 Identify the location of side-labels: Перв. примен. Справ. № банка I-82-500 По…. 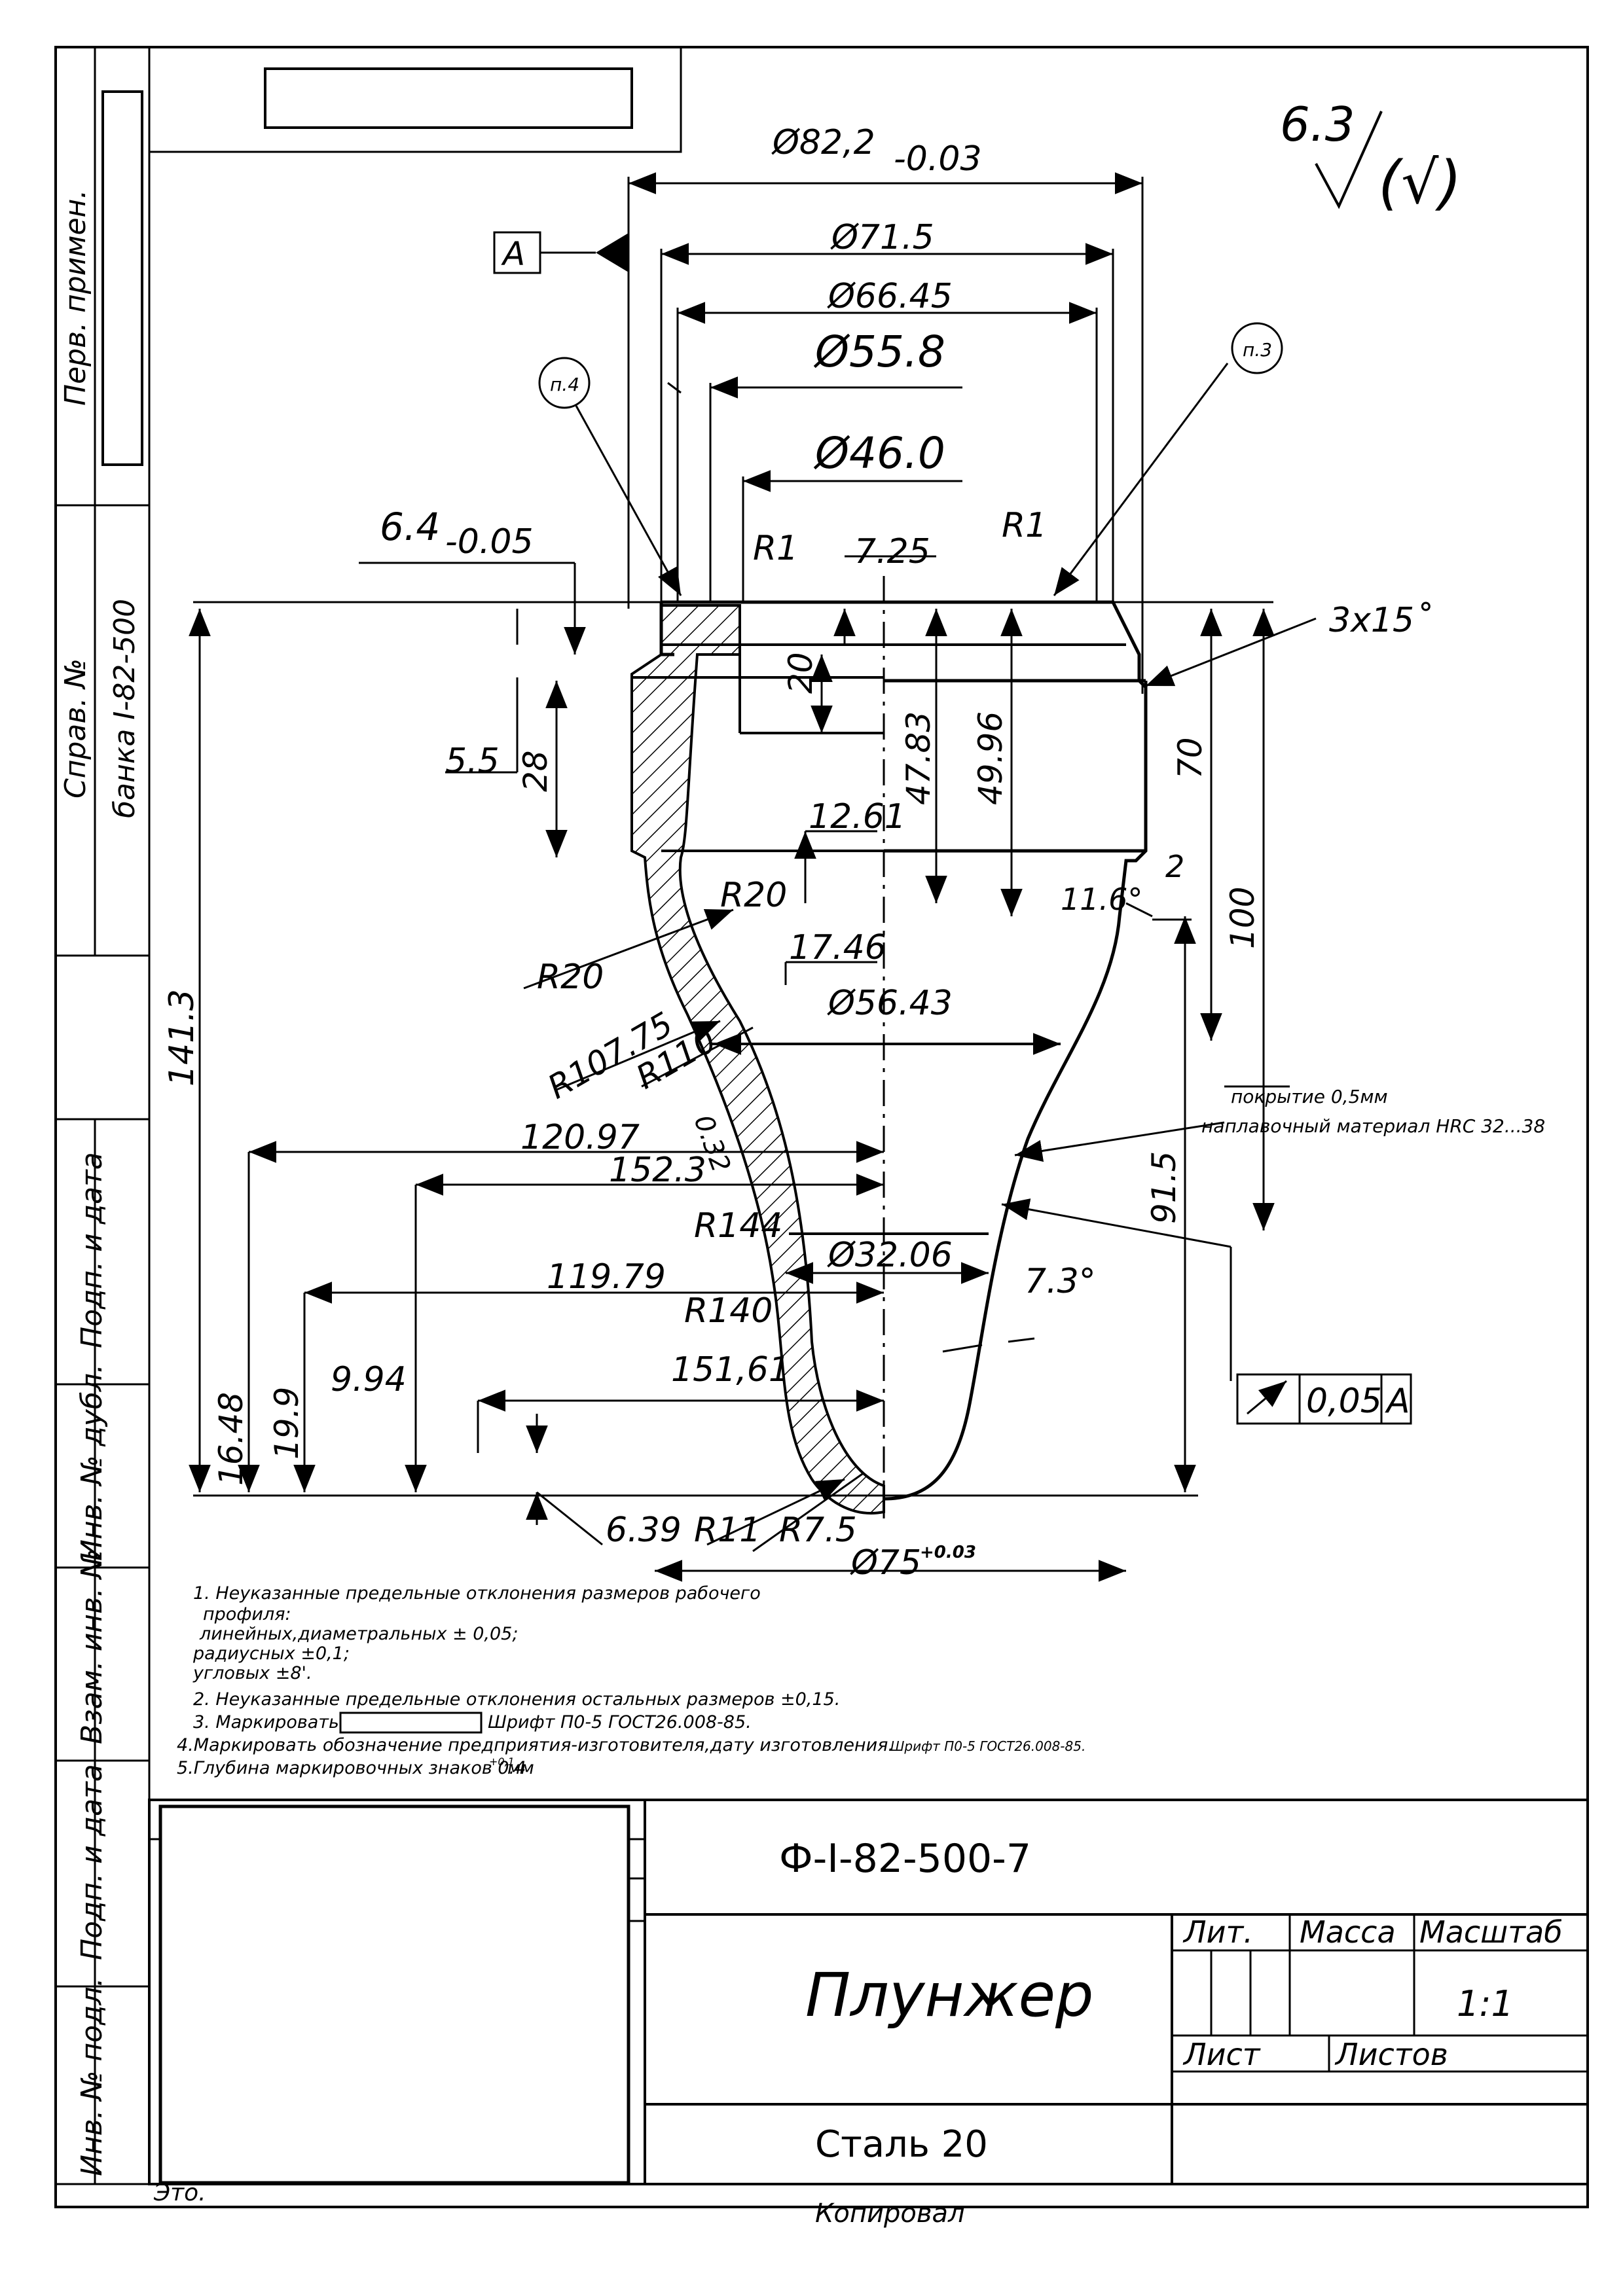
(100, 1183).